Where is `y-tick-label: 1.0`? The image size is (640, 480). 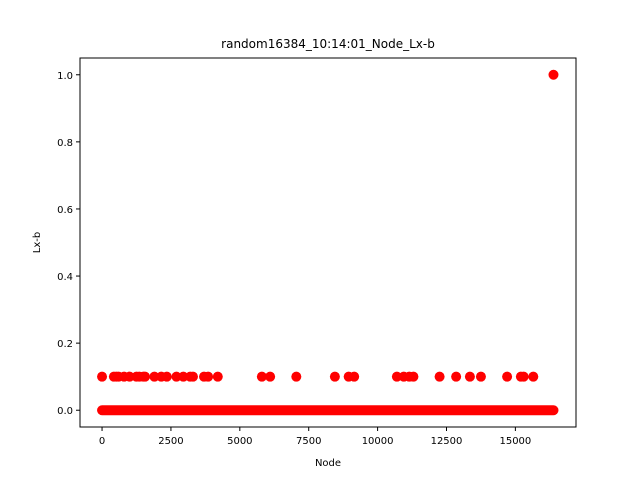 y-tick-label: 1.0 is located at coordinates (65, 76).